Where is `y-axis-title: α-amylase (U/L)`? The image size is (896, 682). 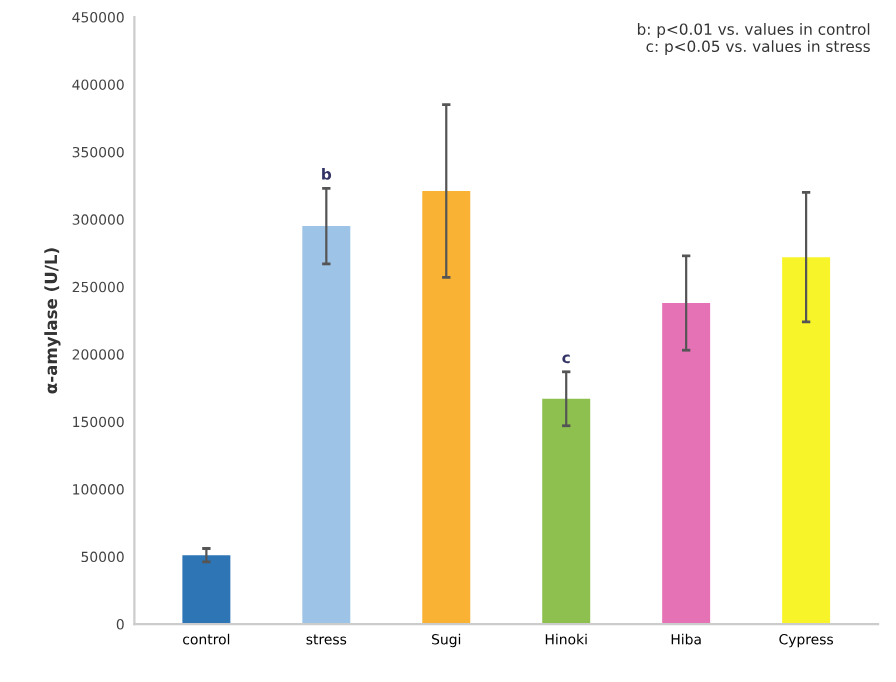 y-axis-title: α-amylase (U/L) is located at coordinates (52, 321).